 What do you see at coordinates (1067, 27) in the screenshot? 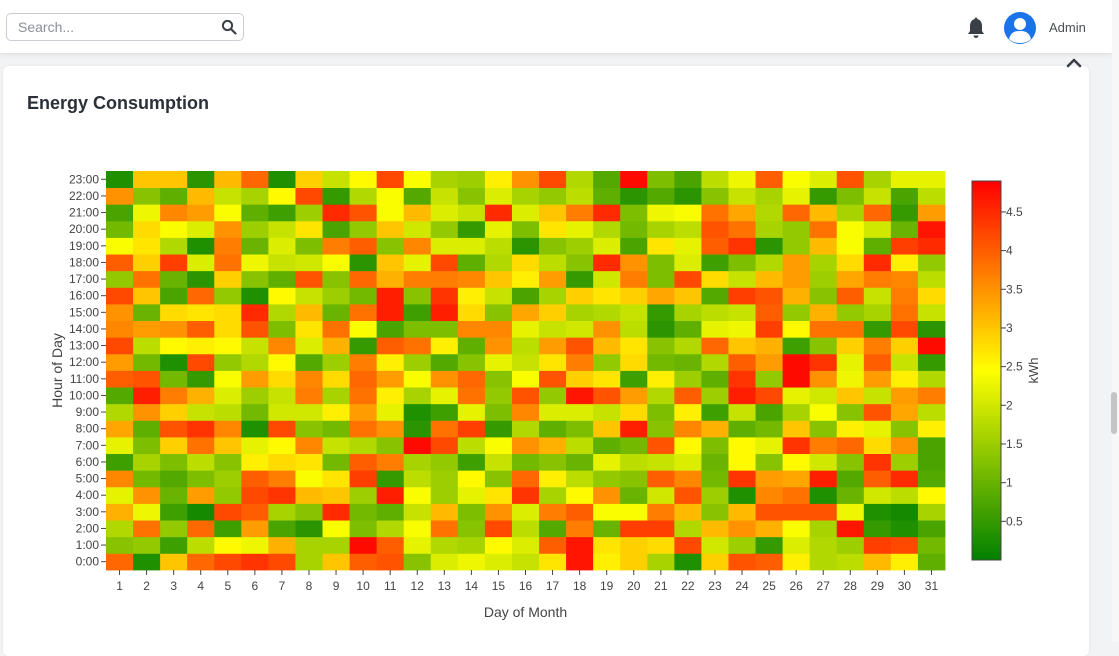
I see `user-name: Admin` at bounding box center [1067, 27].